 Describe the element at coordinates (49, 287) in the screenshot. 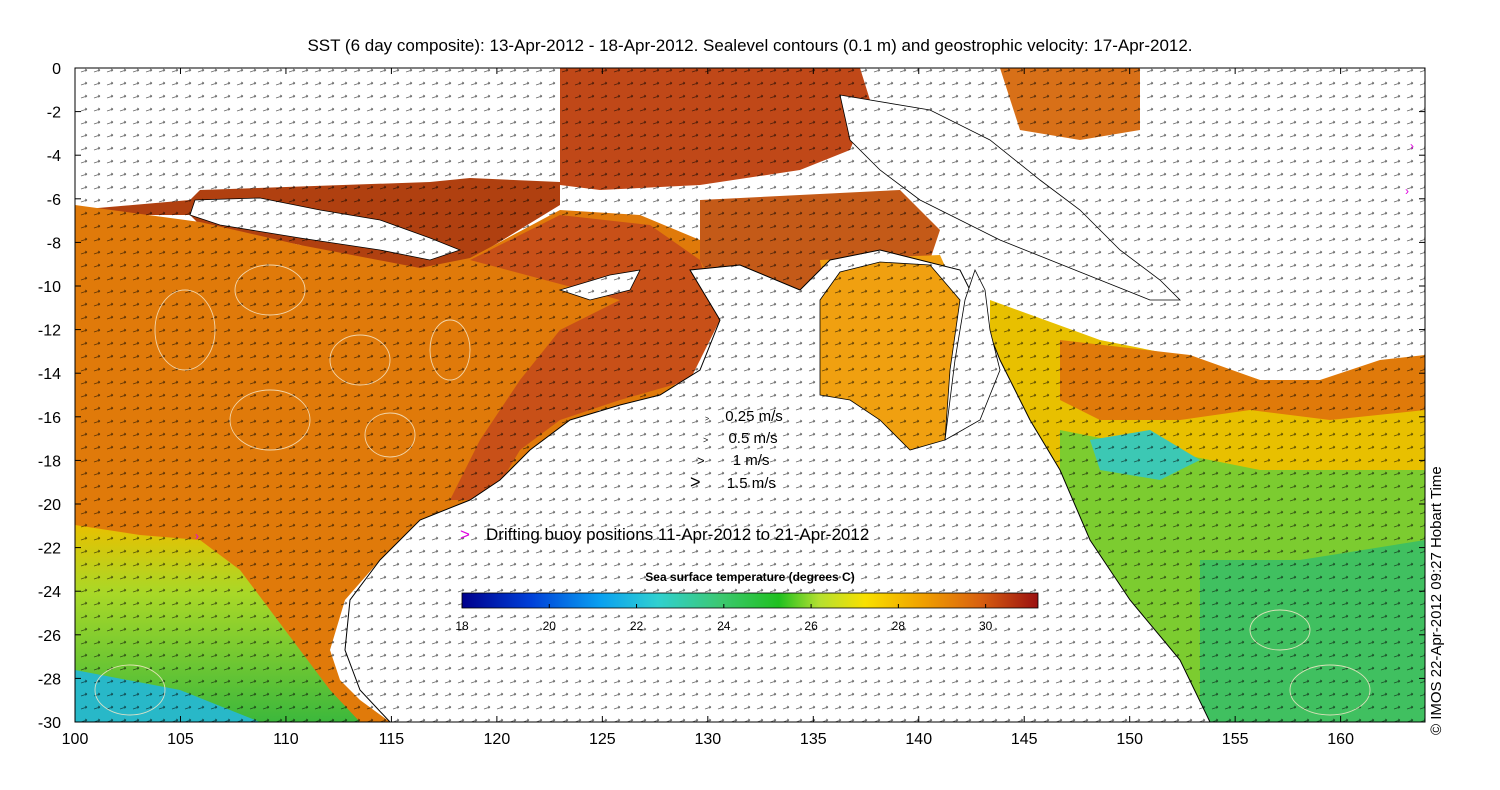

I see `y-tick-label: -10` at that location.